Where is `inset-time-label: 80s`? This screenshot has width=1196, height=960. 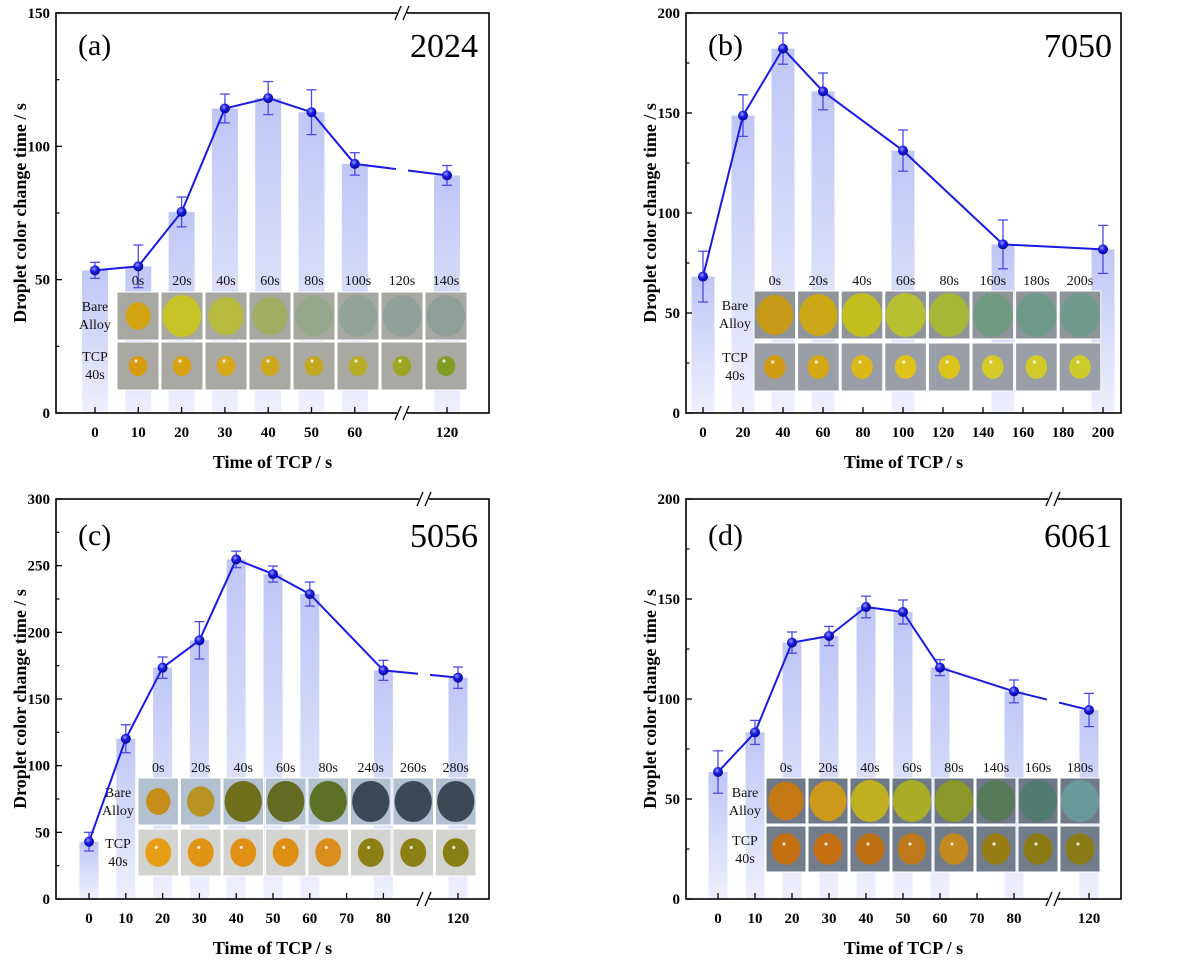 inset-time-label: 80s is located at coordinates (313, 281).